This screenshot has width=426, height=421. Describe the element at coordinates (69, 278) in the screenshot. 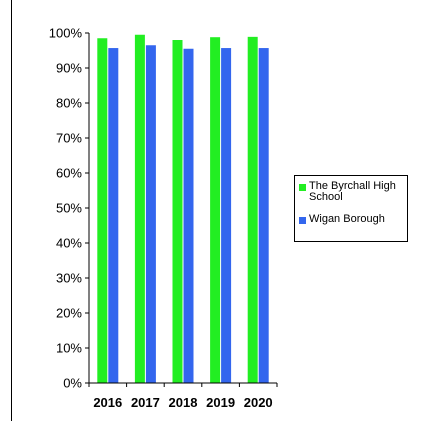

I see `y-tick-label-3: 30%` at that location.